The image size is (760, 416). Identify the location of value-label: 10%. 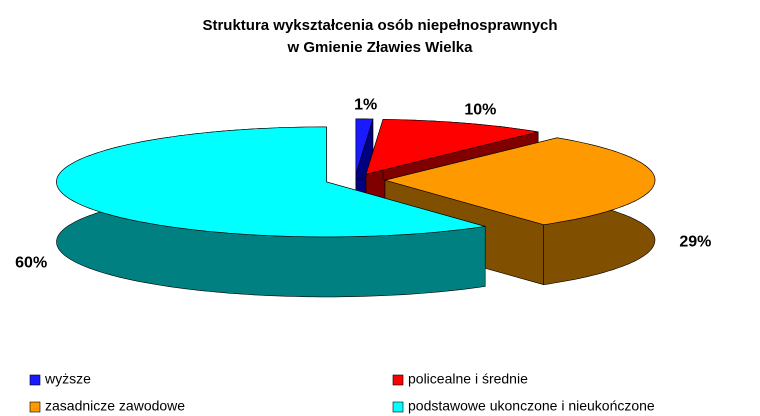
(480, 110).